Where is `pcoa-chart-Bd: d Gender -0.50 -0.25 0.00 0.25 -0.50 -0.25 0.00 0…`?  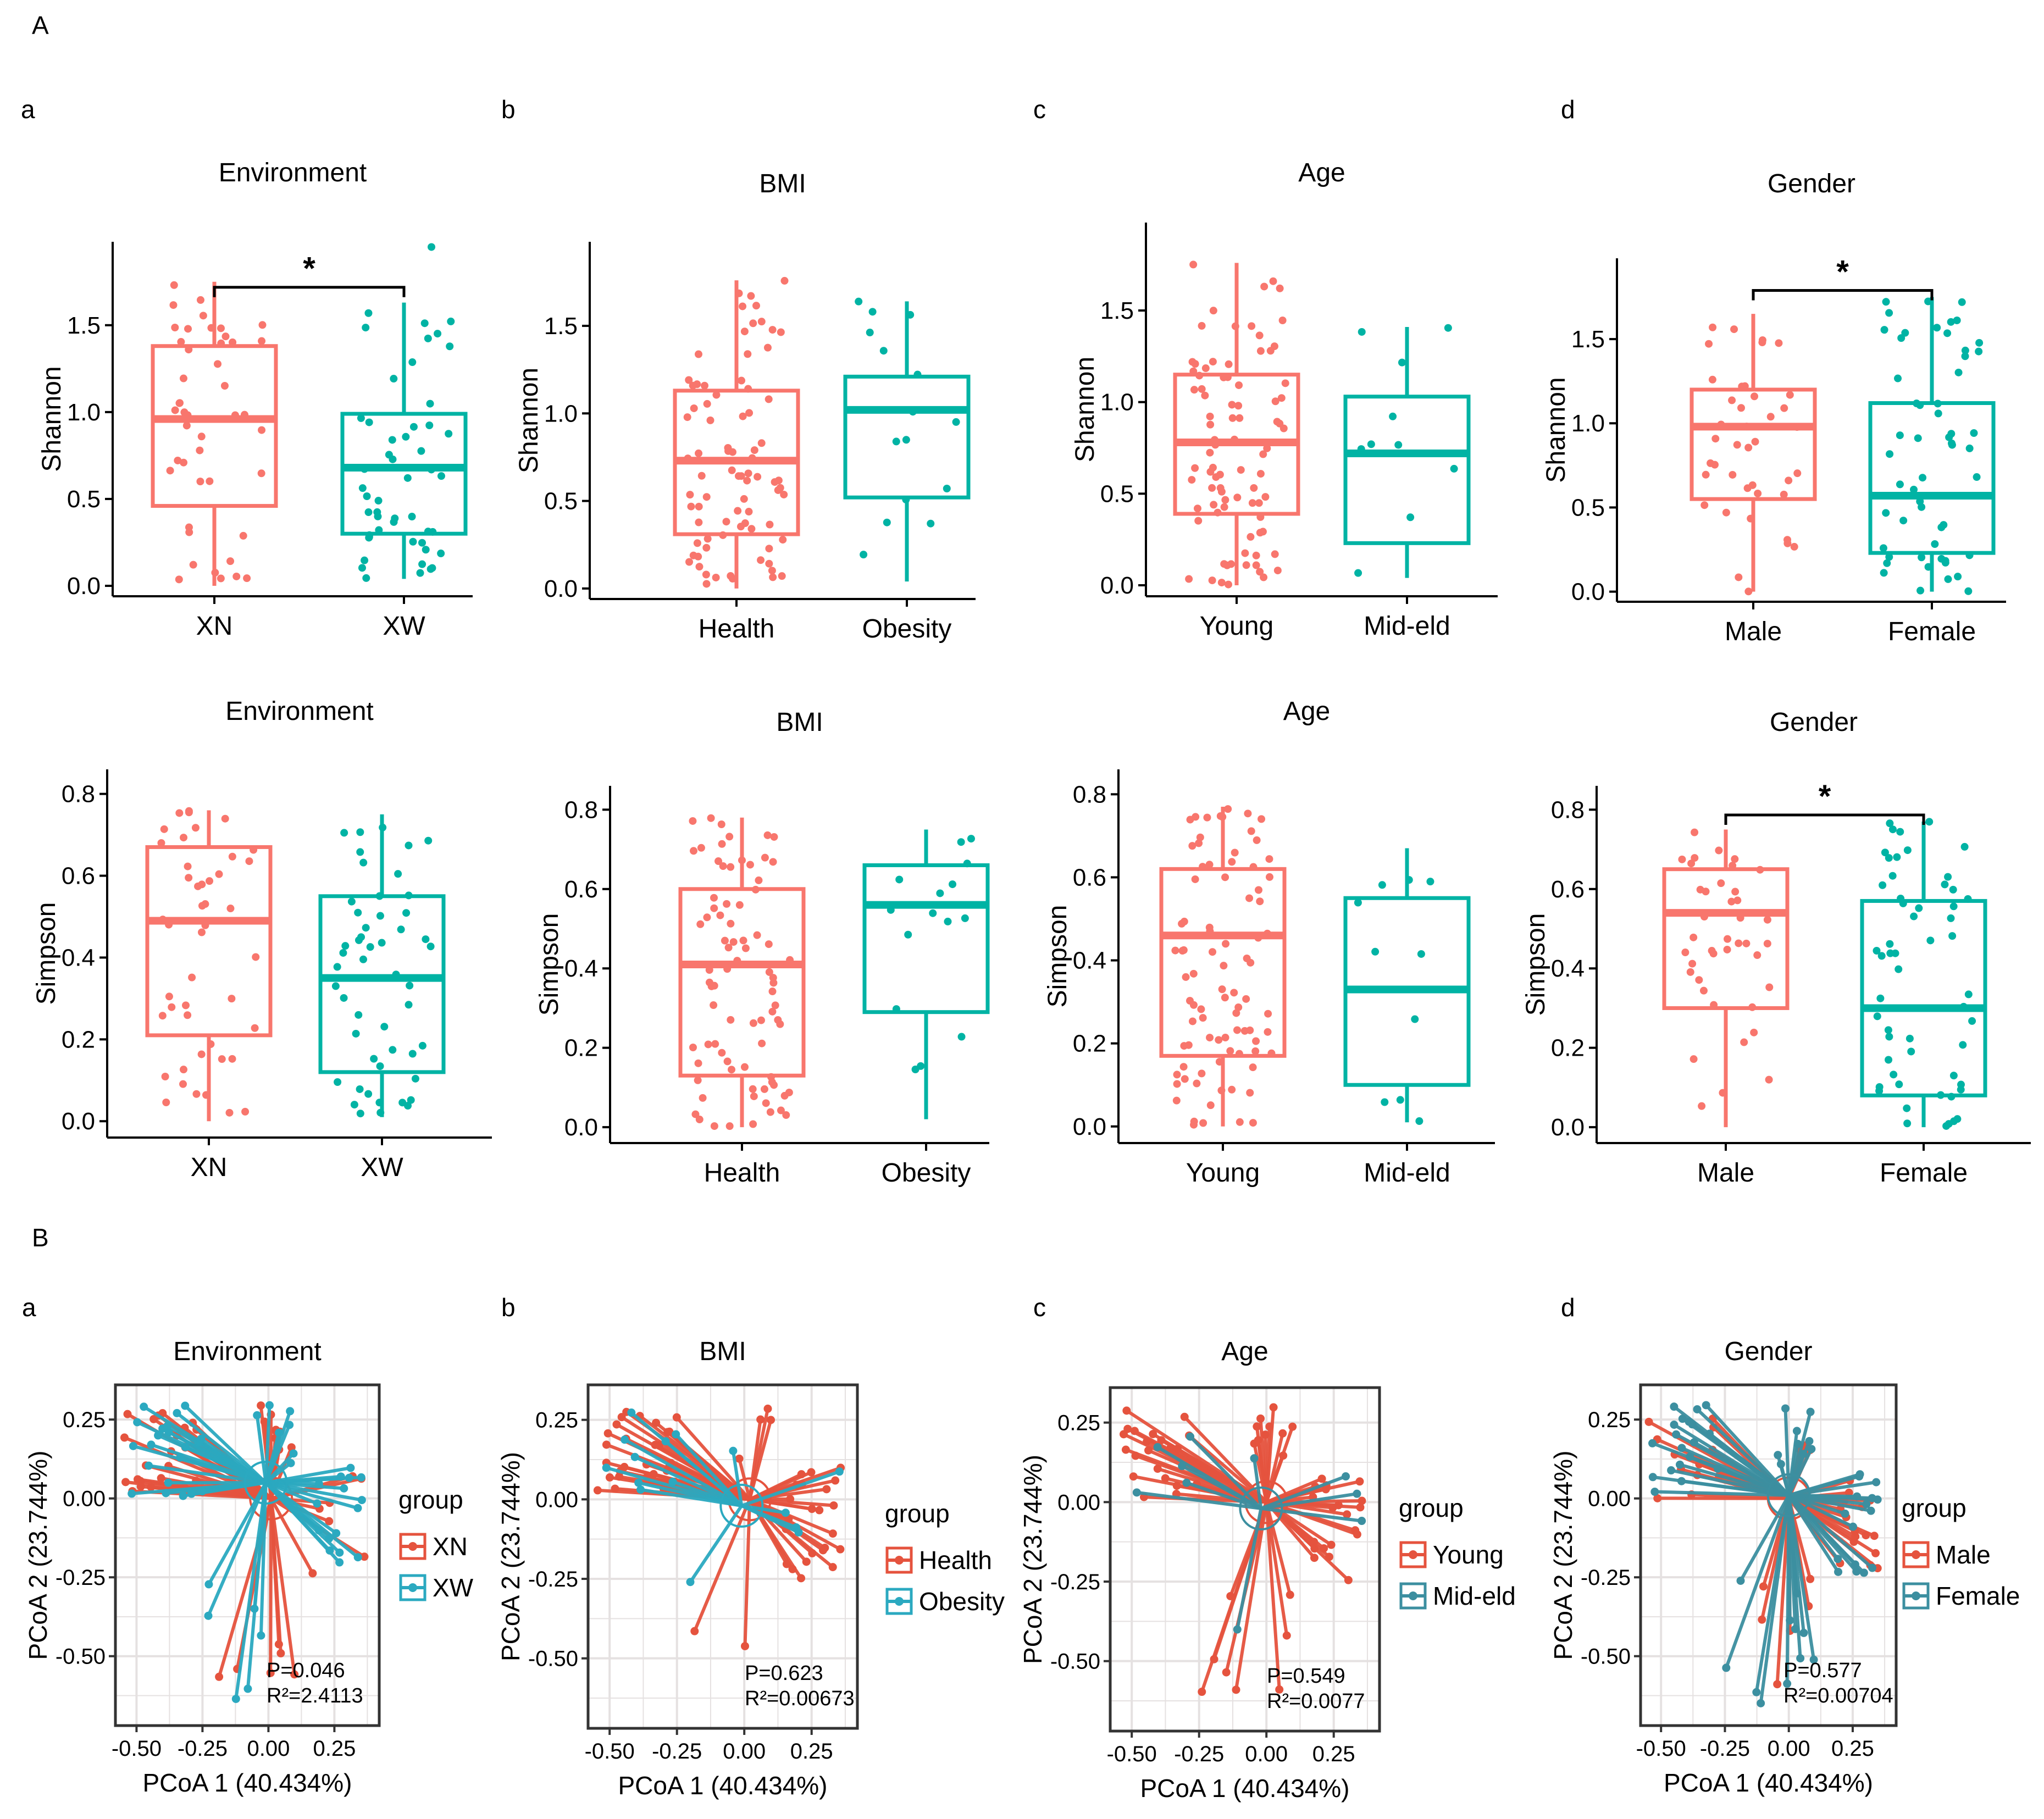
pcoa-chart-Bd: d Gender -0.50 -0.25 0.00 0.25 -0.50 -0.25 0.00 0… is located at coordinates (1784, 1545).